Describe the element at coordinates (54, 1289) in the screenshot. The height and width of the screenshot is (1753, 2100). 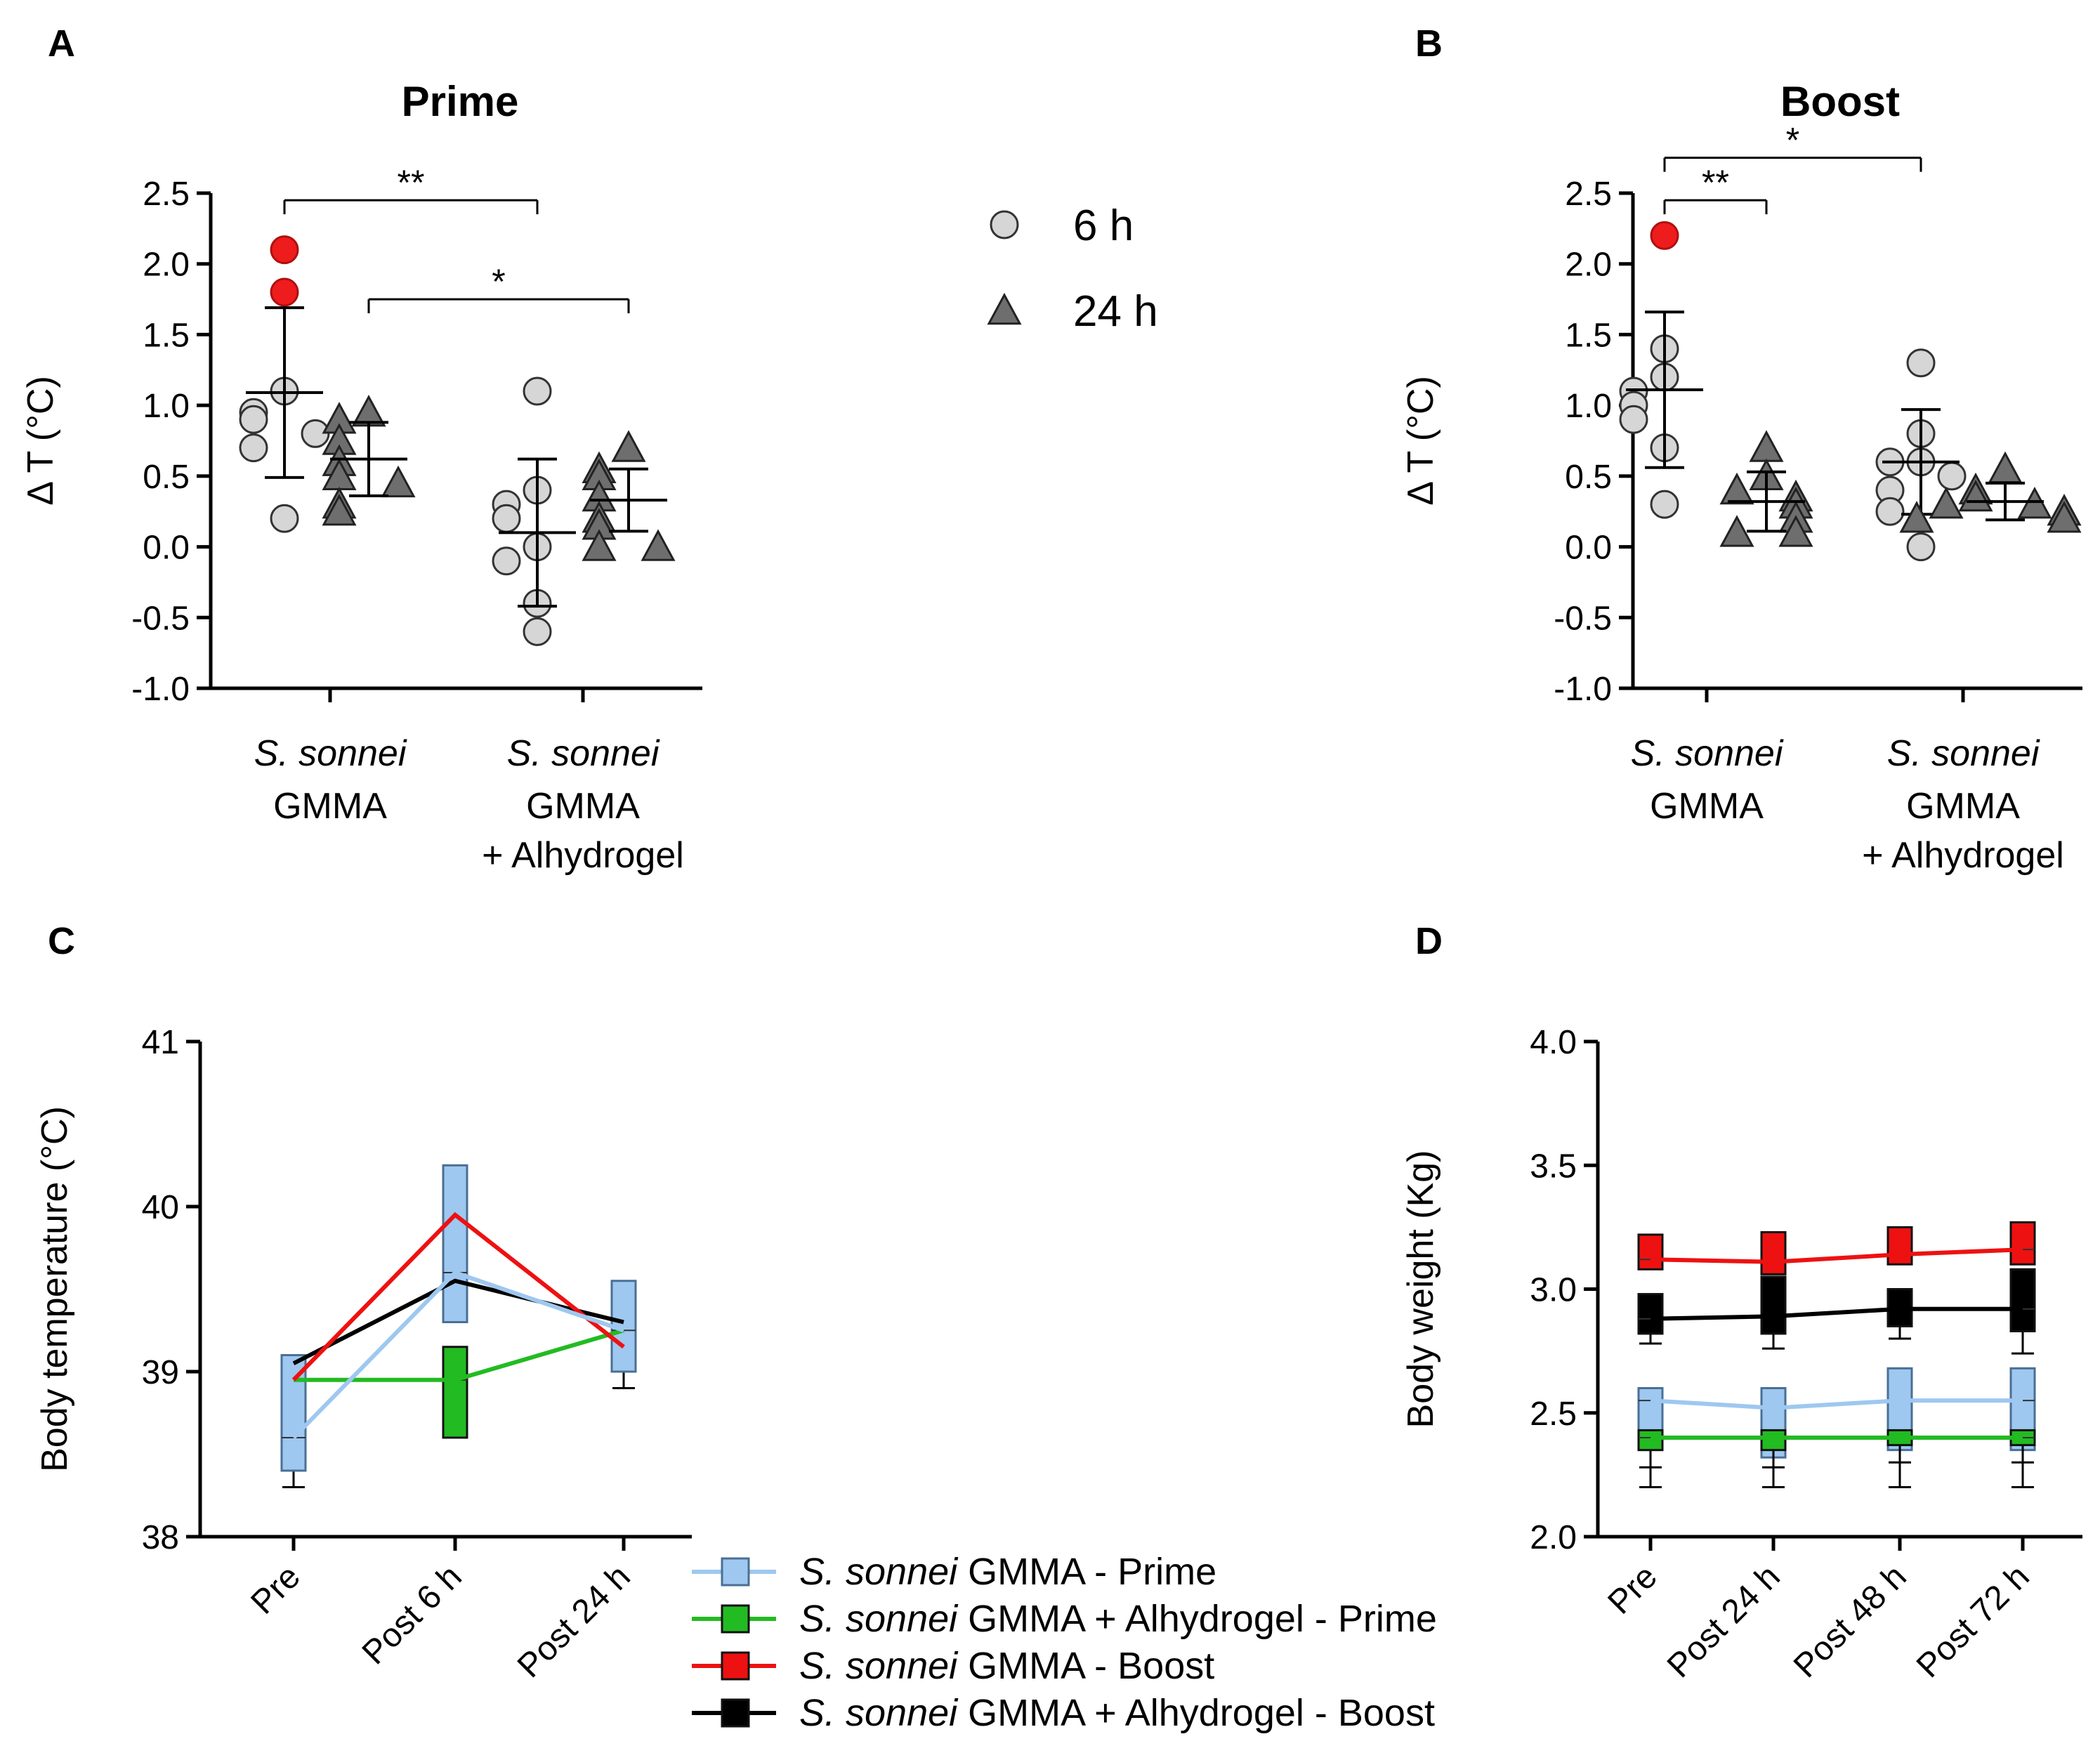
I see `y-axis-label: Body temperature (°C)` at that location.